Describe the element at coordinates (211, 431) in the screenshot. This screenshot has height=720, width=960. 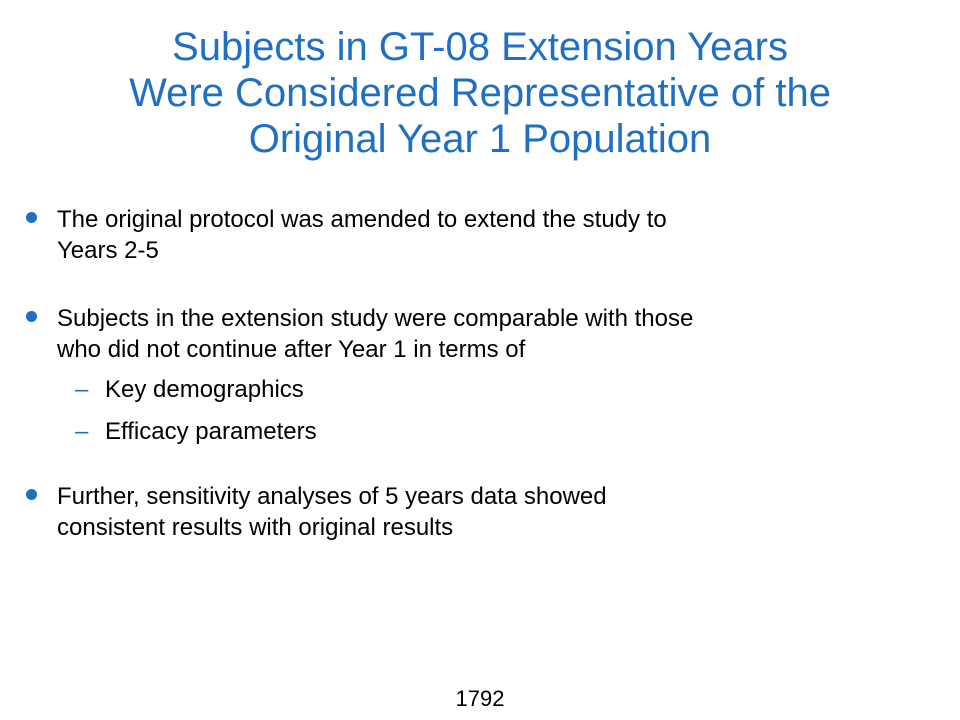
I see `sub-item-text: Efficacy parameters` at that location.